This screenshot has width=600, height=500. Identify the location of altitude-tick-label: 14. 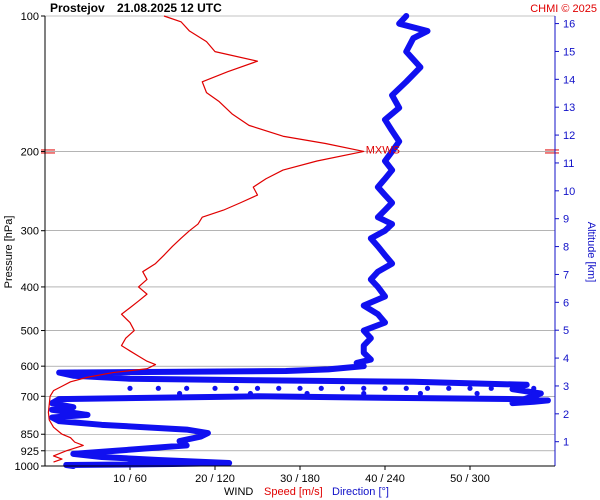
(569, 80).